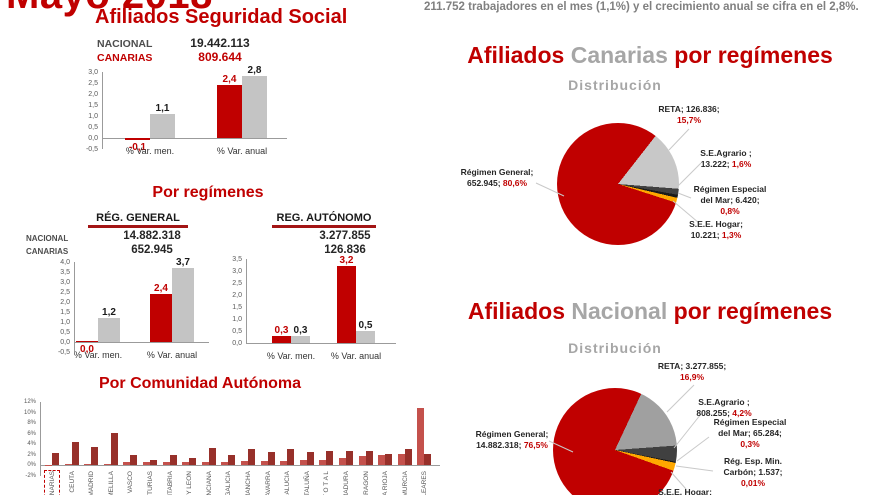 Image resolution: width=880 pixels, height=495 pixels. I want to click on y-tick-label: 1,5, so click(93, 105).